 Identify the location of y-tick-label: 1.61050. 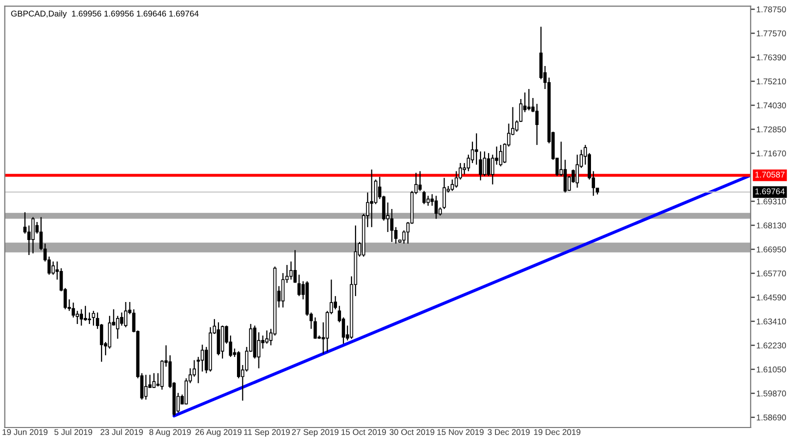
(771, 369).